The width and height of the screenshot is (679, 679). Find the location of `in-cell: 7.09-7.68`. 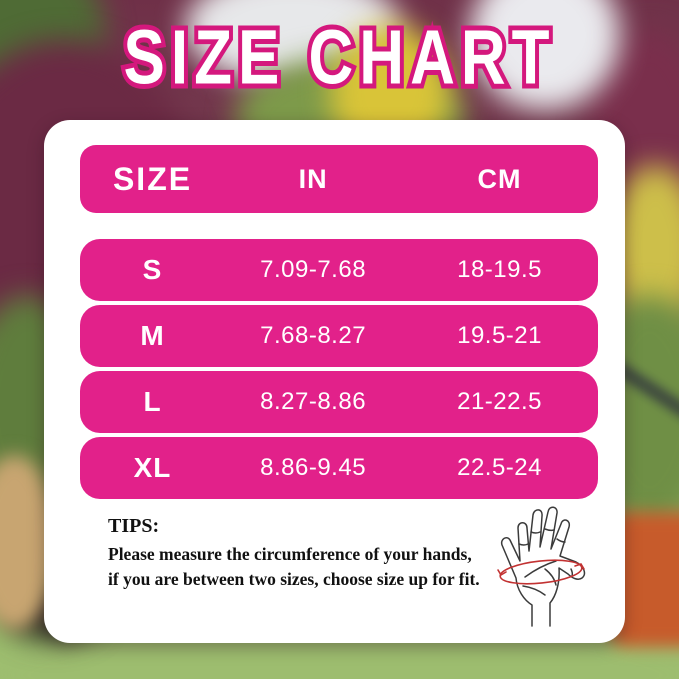

in-cell: 7.09-7.68 is located at coordinates (313, 269).